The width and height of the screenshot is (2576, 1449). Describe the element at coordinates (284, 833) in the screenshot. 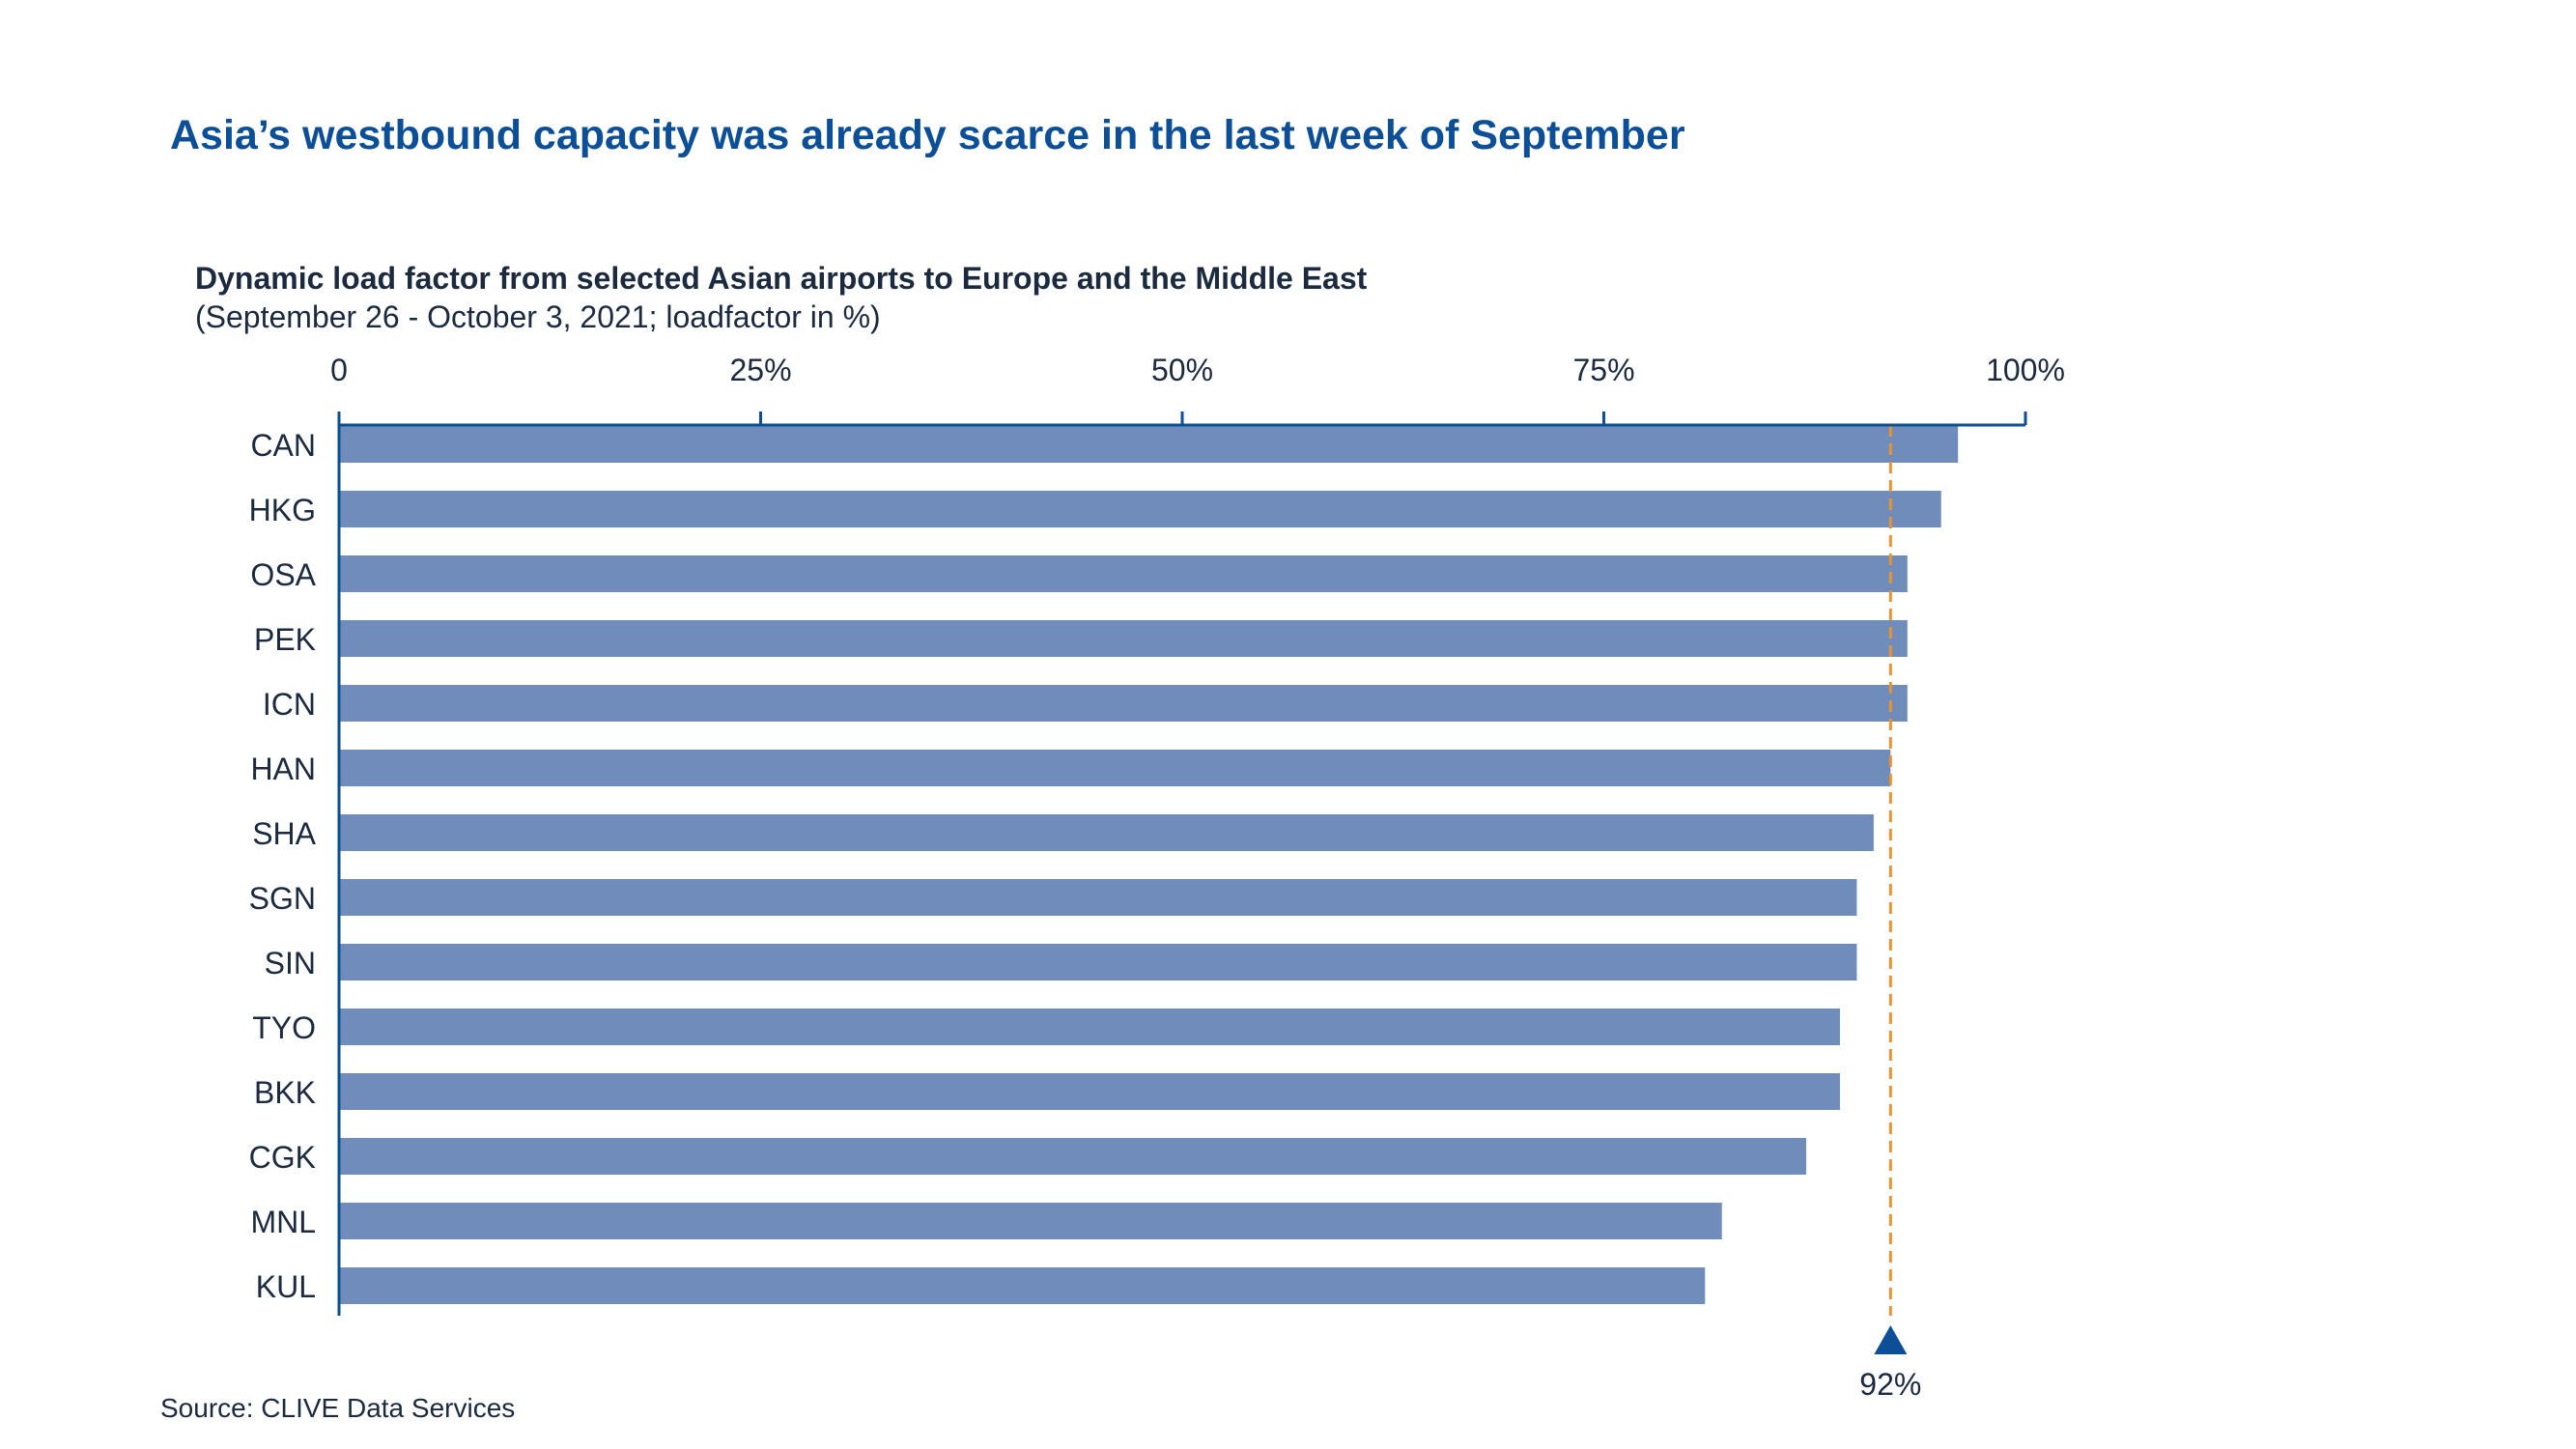

I see `category-label-sha: SHA` at that location.